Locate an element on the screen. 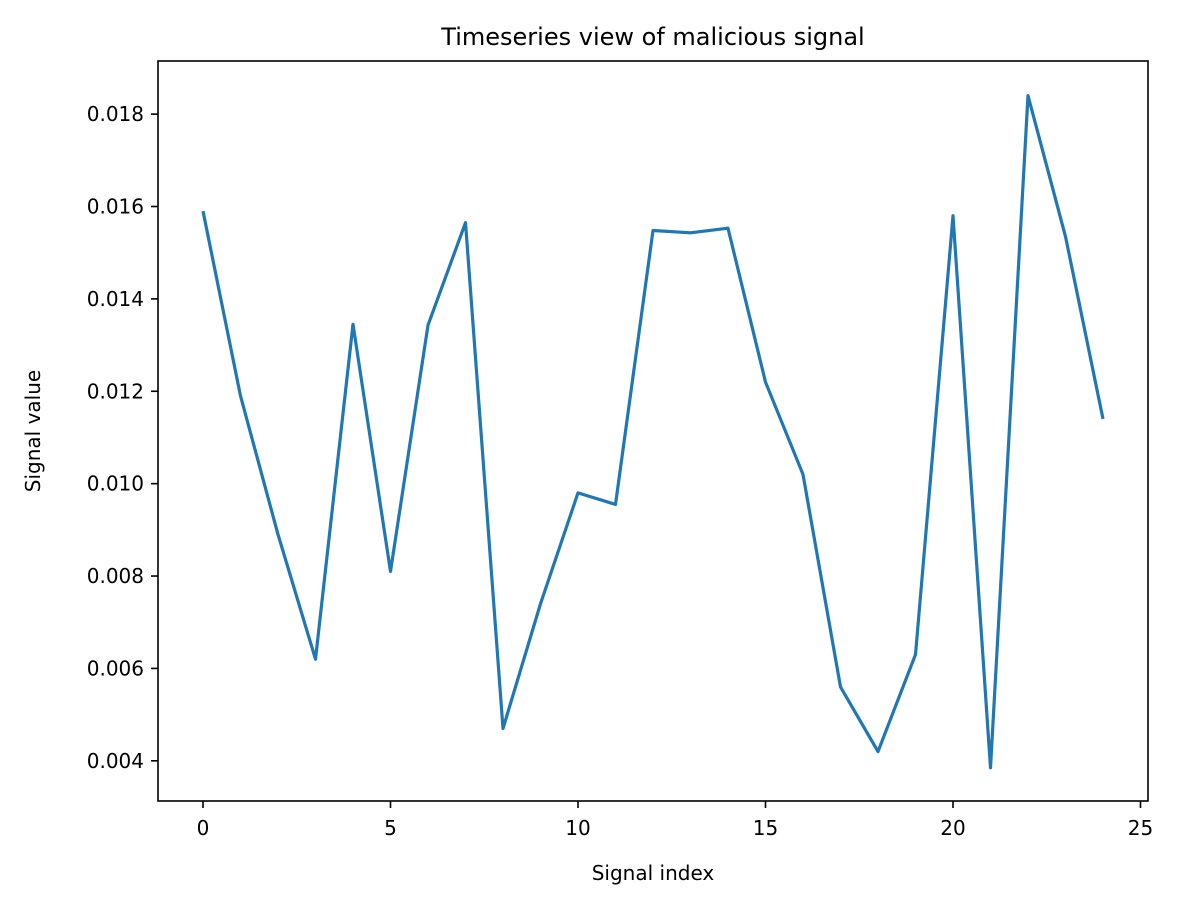 Image resolution: width=1180 pixels, height=912 pixels. y-tick-label: 0.014 is located at coordinates (115, 299).